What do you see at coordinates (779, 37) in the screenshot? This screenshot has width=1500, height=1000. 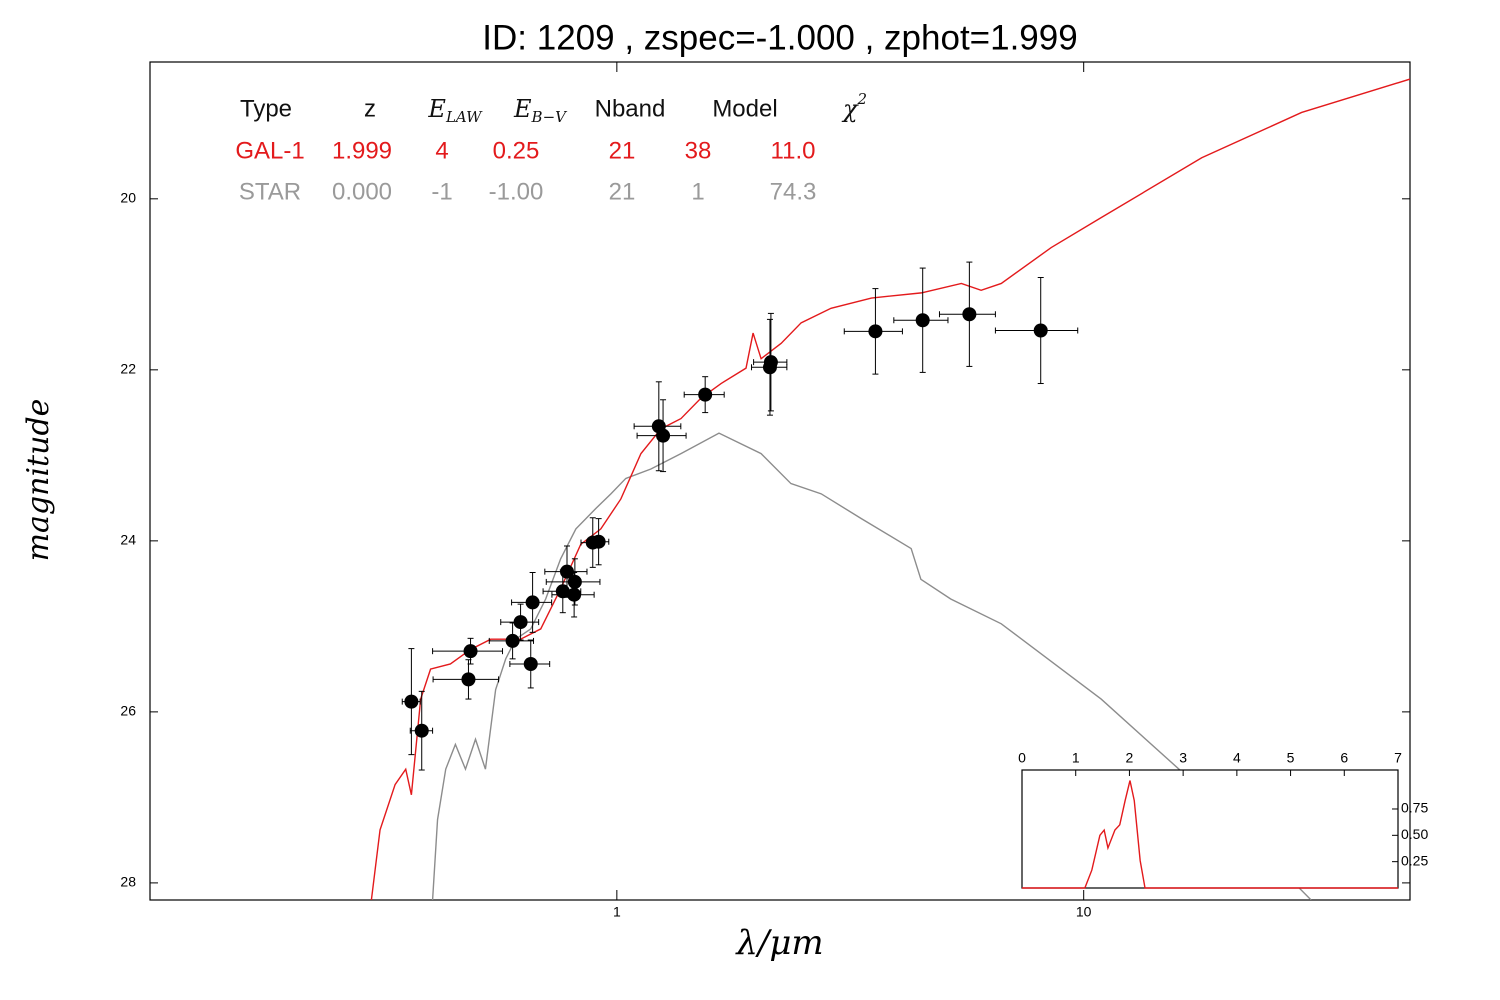 I see `chart-title: ID: 1209 , zspec=-1.000 , zphot=1.999` at bounding box center [779, 37].